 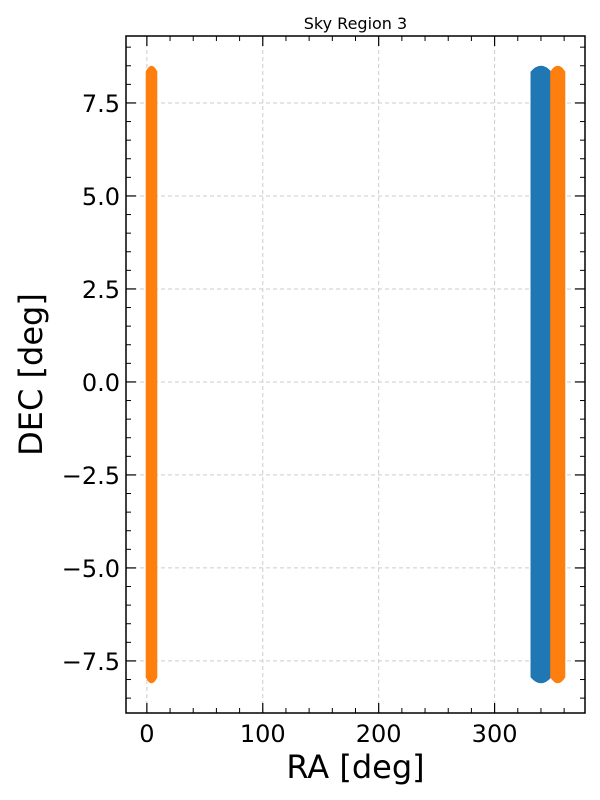 What do you see at coordinates (101, 104) in the screenshot?
I see `y-tick-label: 7.5` at bounding box center [101, 104].